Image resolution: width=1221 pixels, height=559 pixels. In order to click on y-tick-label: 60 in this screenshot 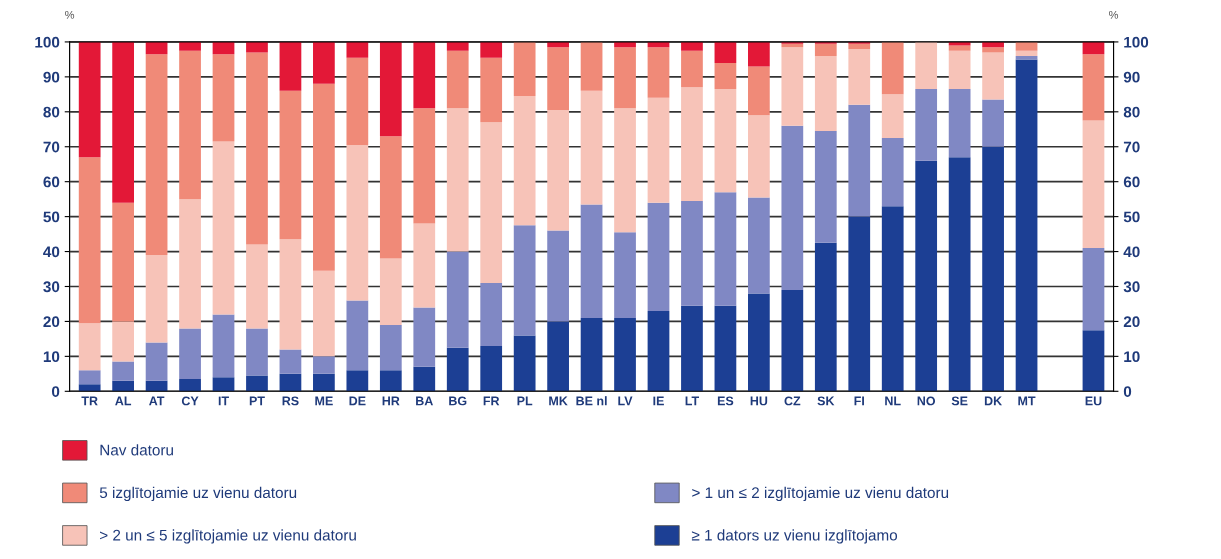, I will do `click(51, 182)`.